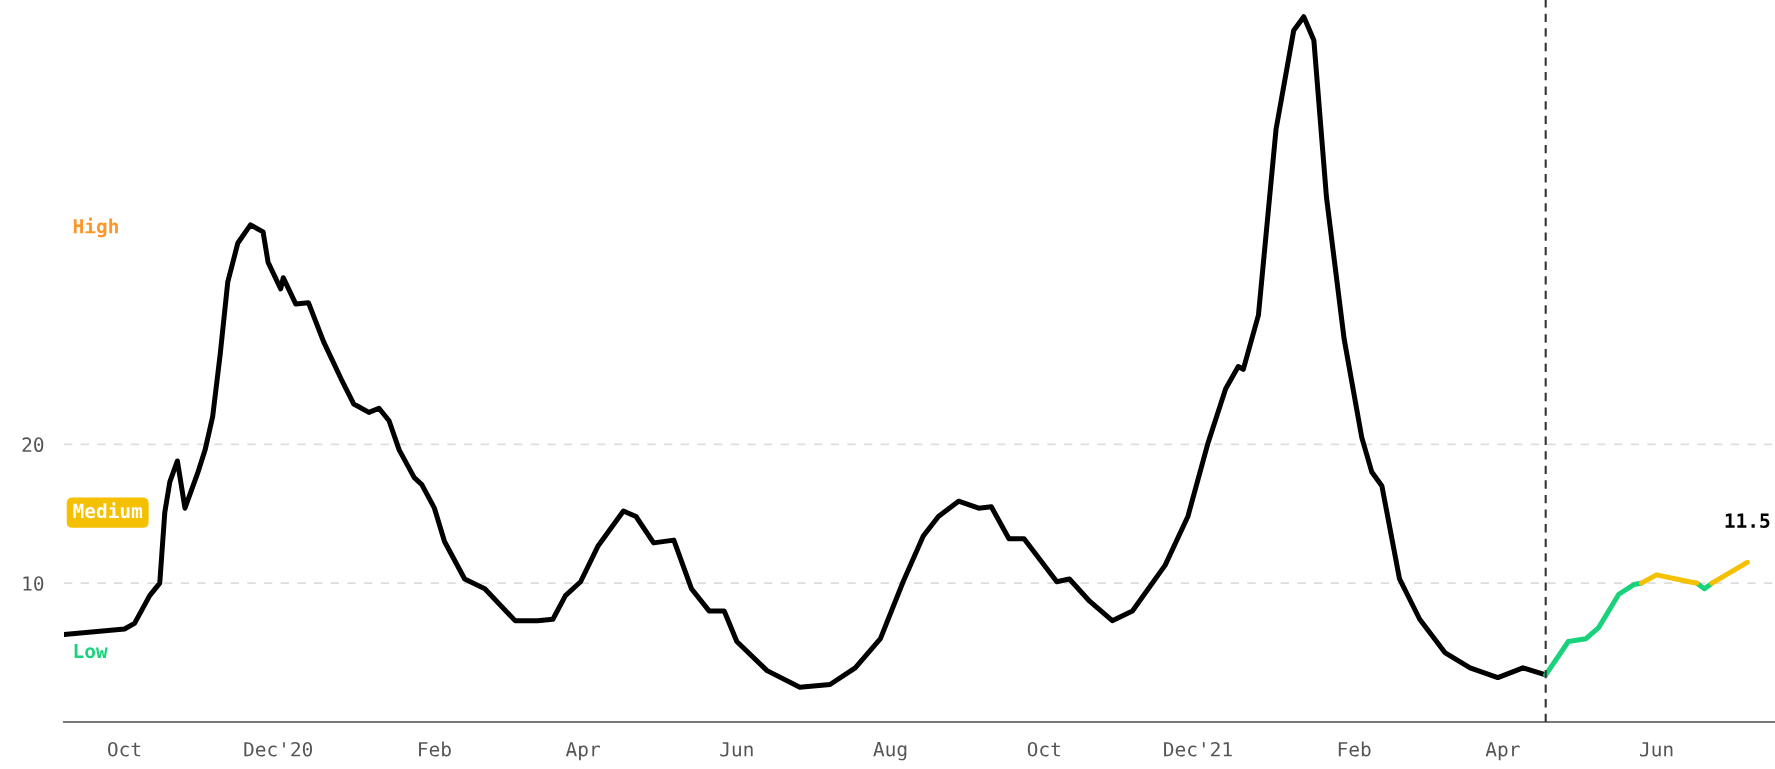 Image resolution: width=1775 pixels, height=769 pixels. Describe the element at coordinates (890, 751) in the screenshot. I see `x-tick-label: Aug` at that location.